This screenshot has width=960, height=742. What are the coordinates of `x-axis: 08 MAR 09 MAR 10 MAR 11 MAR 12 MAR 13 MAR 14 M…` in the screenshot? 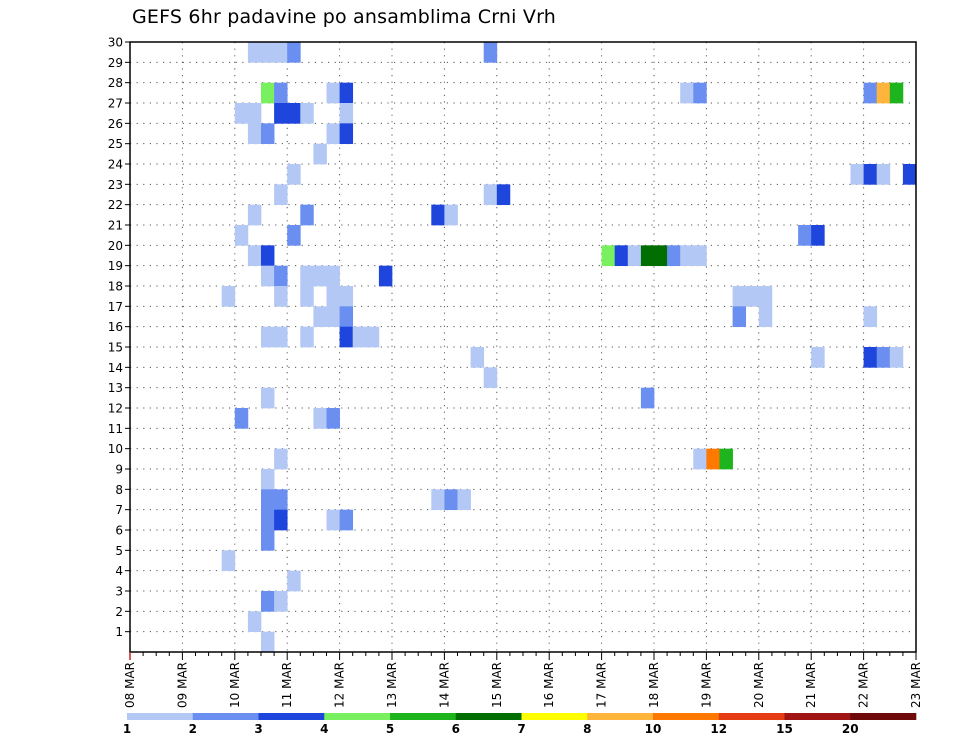 It's located at (523, 680).